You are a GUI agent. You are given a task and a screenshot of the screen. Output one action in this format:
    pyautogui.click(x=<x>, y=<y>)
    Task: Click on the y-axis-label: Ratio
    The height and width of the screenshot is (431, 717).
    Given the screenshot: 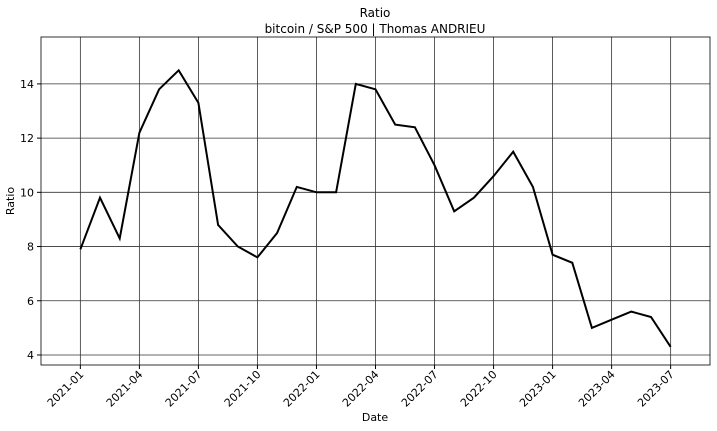 What is the action you would take?
    pyautogui.click(x=10, y=201)
    